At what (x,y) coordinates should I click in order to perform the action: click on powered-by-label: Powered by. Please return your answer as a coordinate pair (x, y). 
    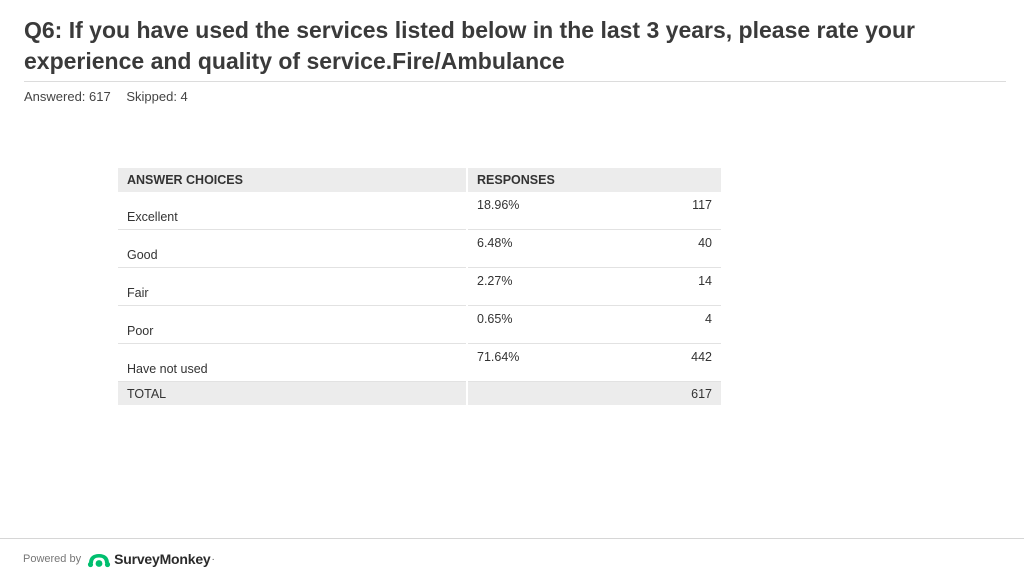
    Looking at the image, I should click on (52, 559).